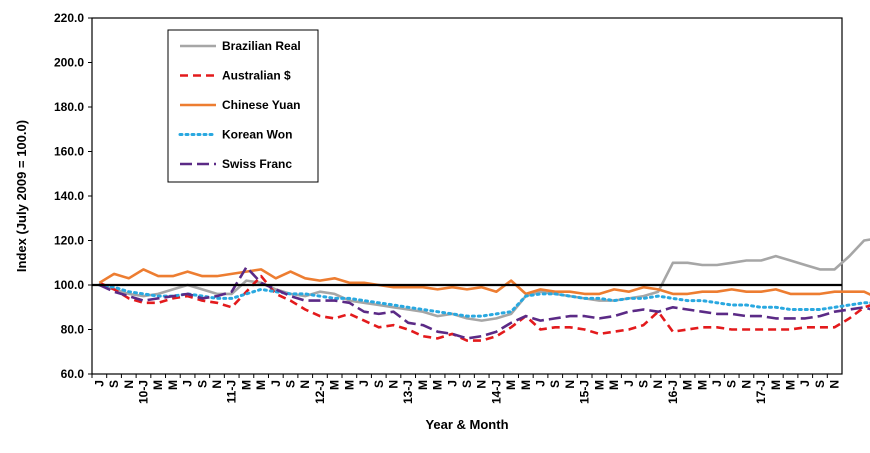  What do you see at coordinates (496, 392) in the screenshot?
I see `x-tick-label: 14-J` at bounding box center [496, 392].